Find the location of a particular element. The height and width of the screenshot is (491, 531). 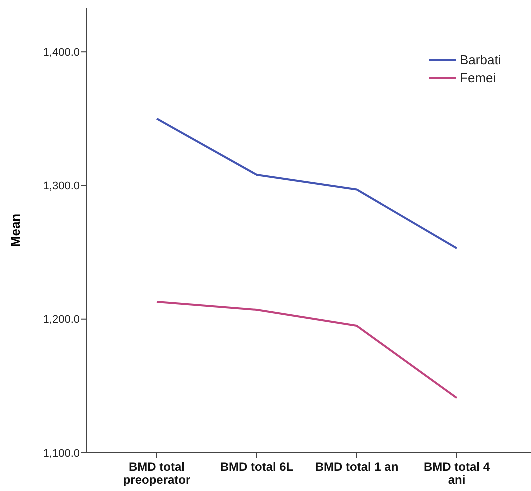

y-tick-label: 1,200.0 is located at coordinates (61, 320).